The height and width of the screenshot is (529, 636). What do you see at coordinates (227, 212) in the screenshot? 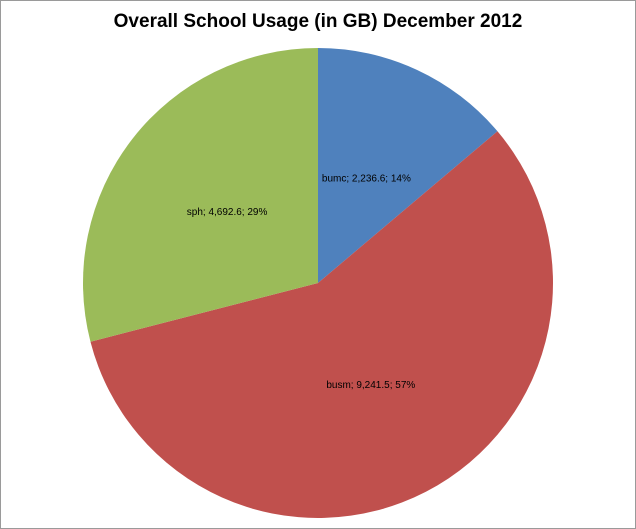
I see `data-label: sph; 4,692.6; 29%` at bounding box center [227, 212].